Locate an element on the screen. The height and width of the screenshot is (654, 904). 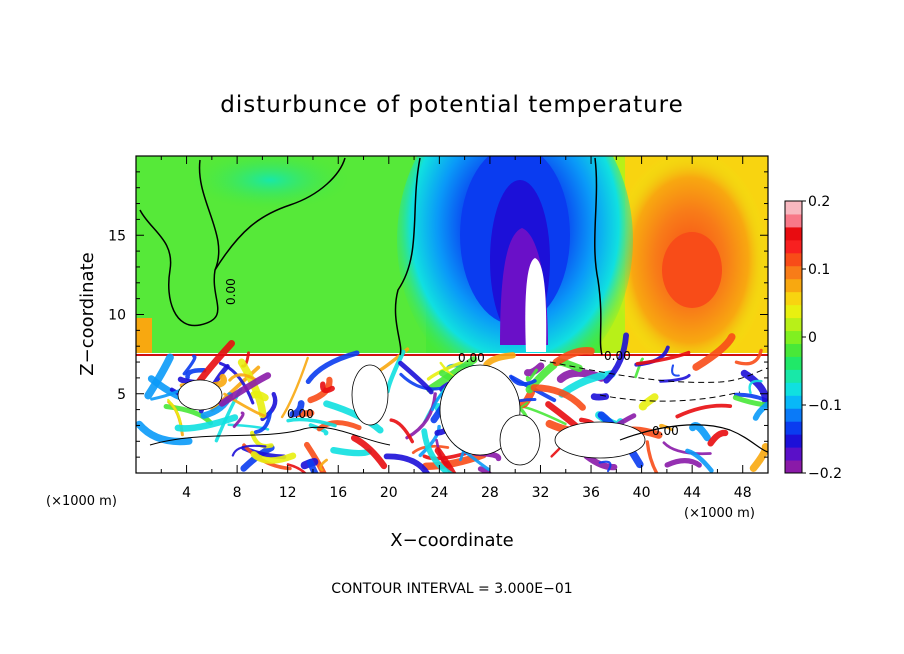
x-axis-unit-right: (×1000 m) is located at coordinates (719, 513).